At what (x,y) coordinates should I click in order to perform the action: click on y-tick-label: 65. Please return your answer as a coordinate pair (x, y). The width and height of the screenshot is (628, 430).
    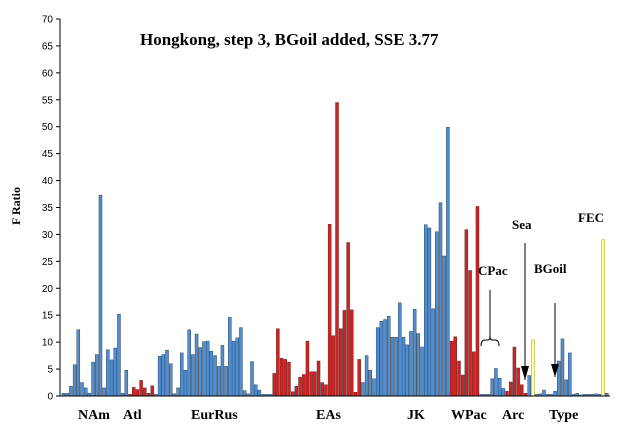
    Looking at the image, I should click on (48, 46).